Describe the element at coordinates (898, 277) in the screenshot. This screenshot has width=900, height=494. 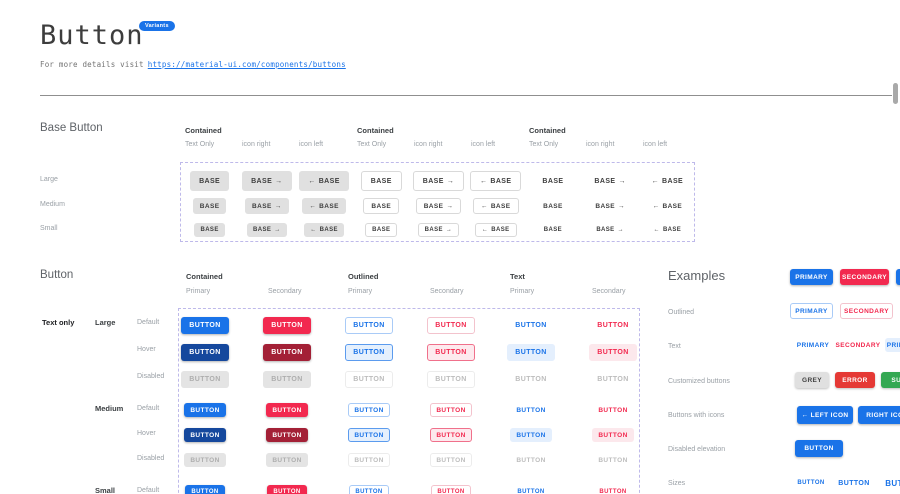
I see `example-button-clipped` at that location.